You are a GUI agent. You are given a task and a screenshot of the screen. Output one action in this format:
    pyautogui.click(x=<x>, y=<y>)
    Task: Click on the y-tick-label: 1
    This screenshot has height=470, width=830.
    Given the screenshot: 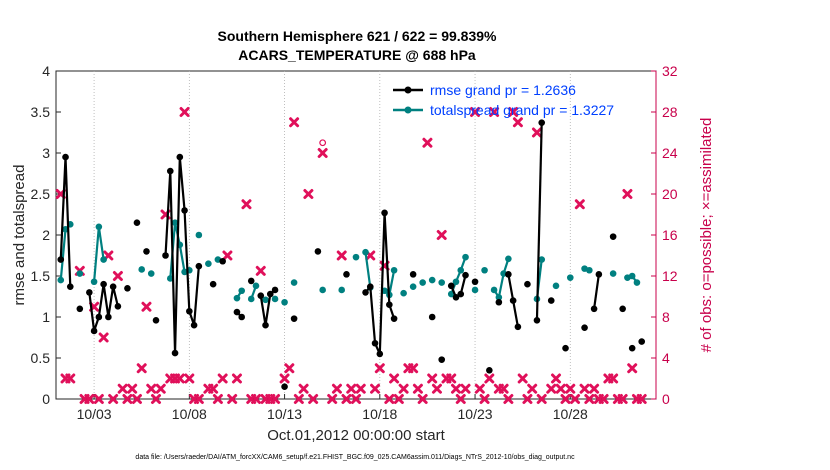 What is the action you would take?
    pyautogui.click(x=46, y=317)
    